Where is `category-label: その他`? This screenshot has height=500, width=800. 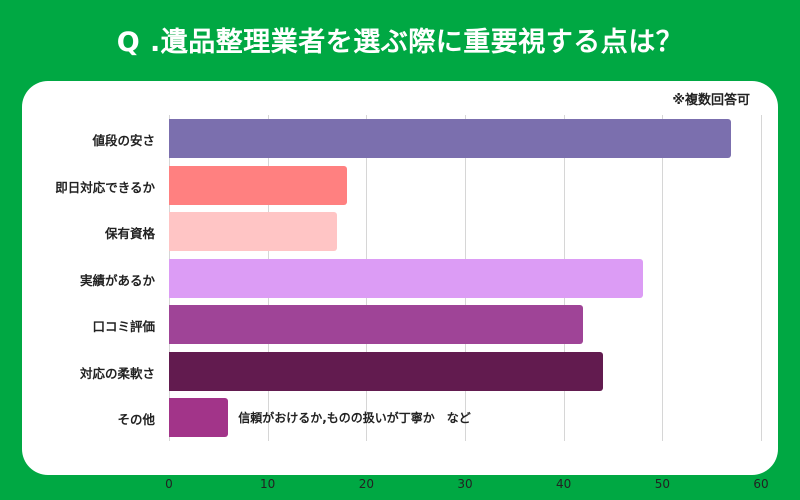 category-label: その他 is located at coordinates (136, 419).